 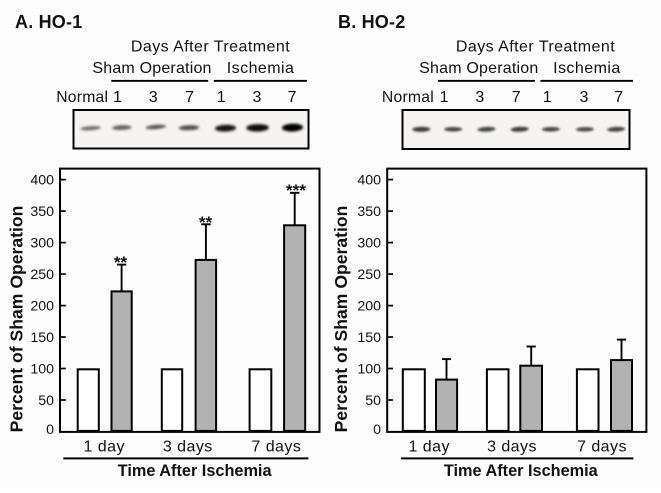 What do you see at coordinates (48, 22) in the screenshot?
I see `svg-text: A. HO-1` at bounding box center [48, 22].